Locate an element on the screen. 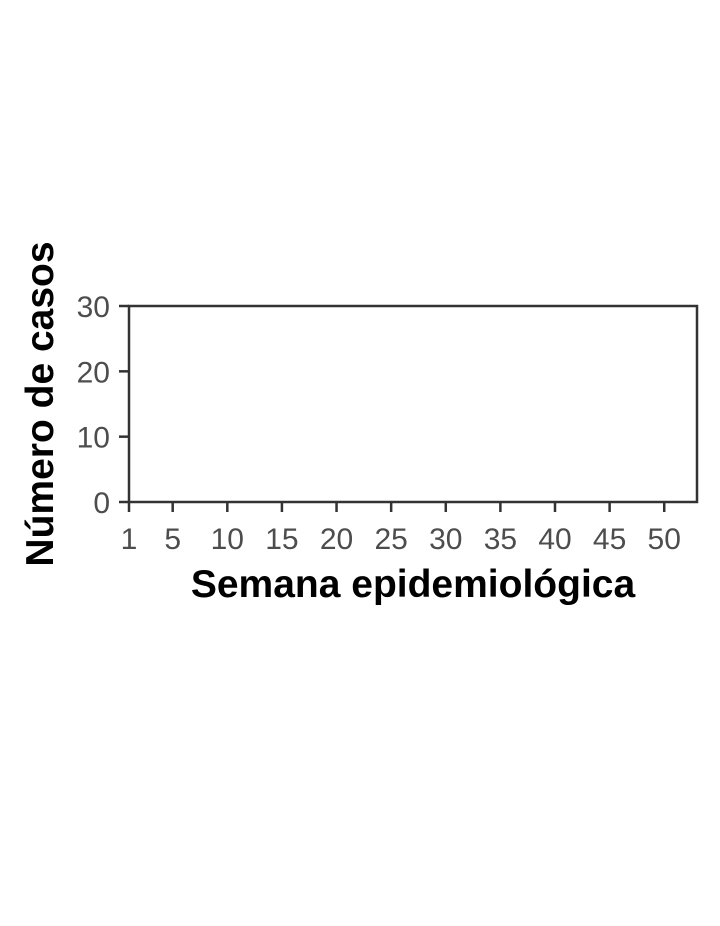 This screenshot has width=720, height=926. x-tick-label: 35 is located at coordinates (500, 539).